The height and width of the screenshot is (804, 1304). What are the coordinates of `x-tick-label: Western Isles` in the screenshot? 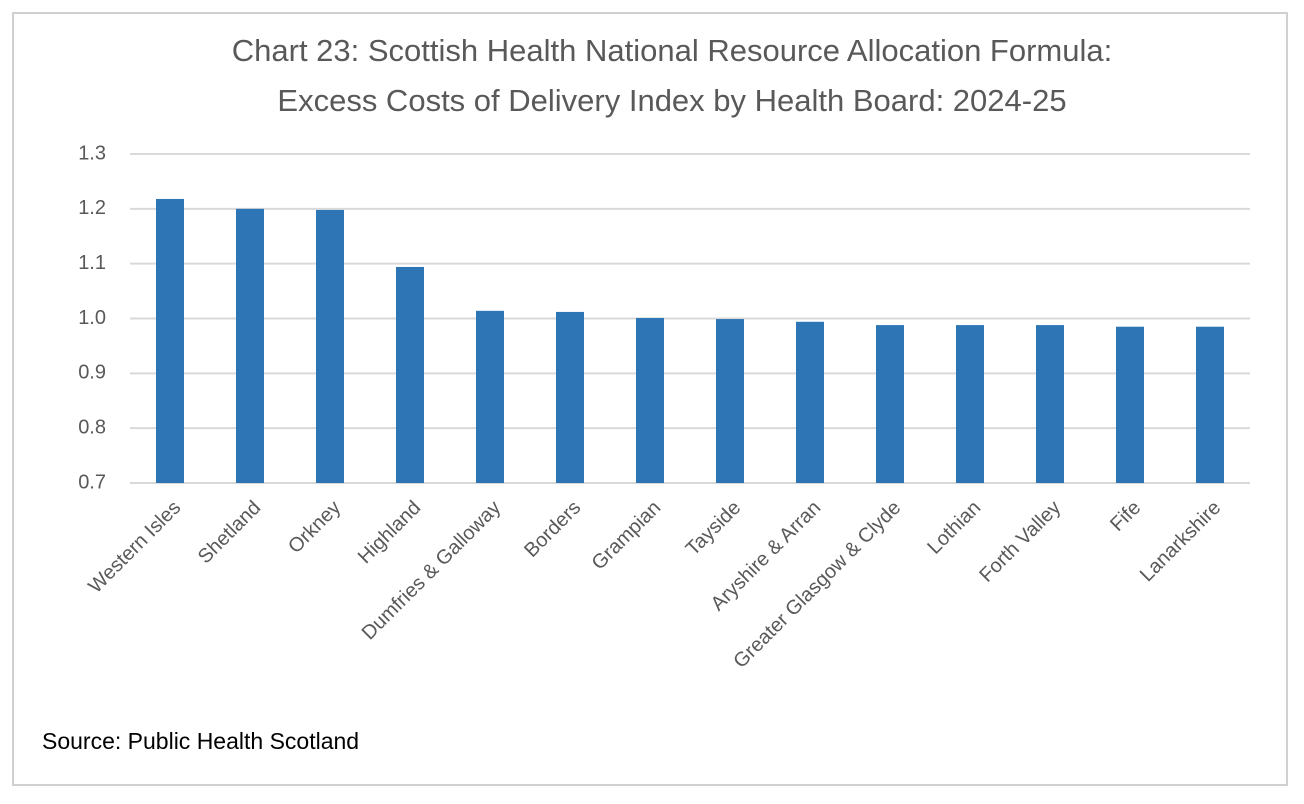 It's located at (134, 547).